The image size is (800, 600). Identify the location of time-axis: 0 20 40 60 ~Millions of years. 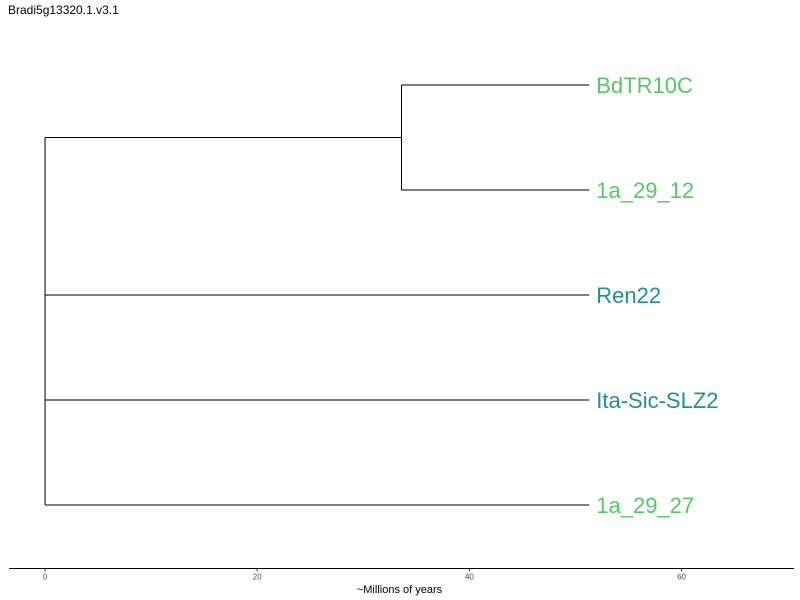
(401, 582).